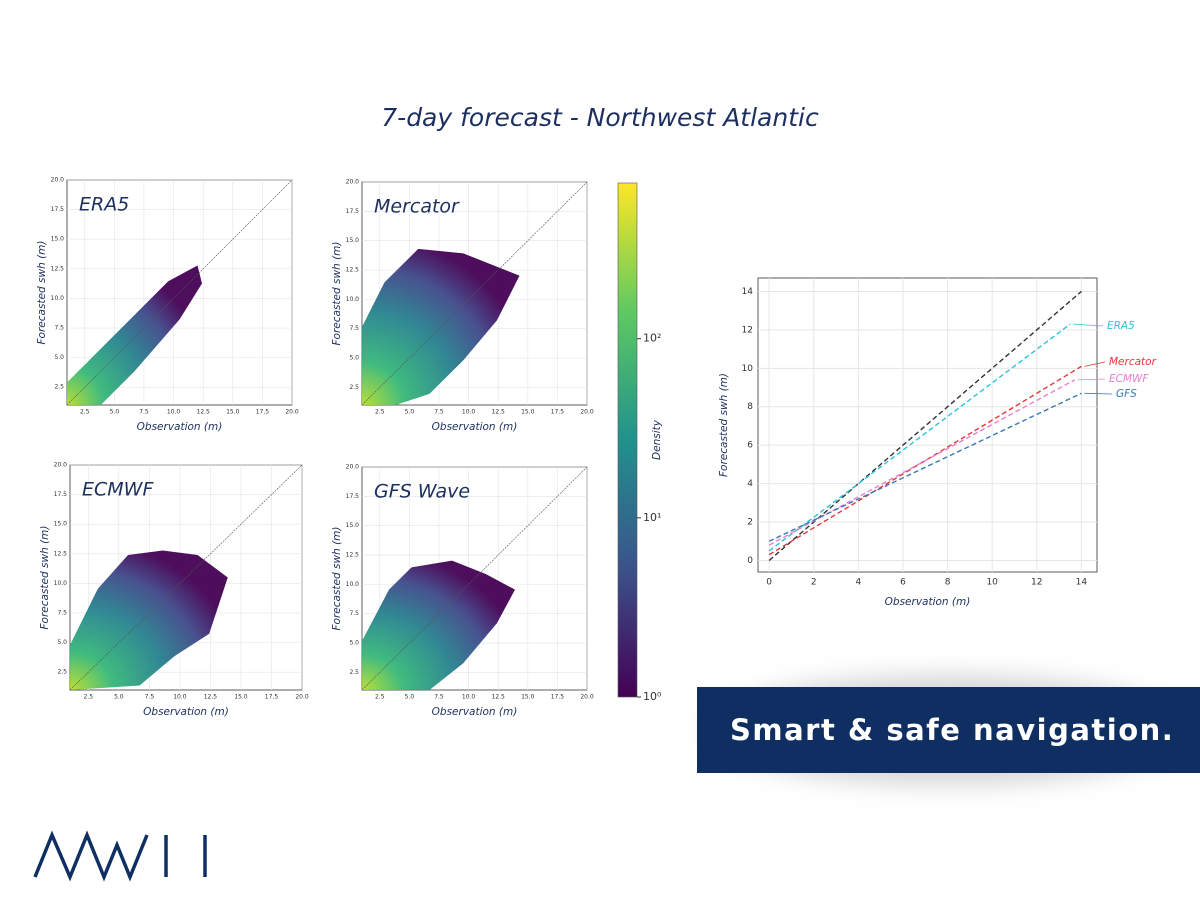  I want to click on x-tick-label: 8, so click(948, 583).